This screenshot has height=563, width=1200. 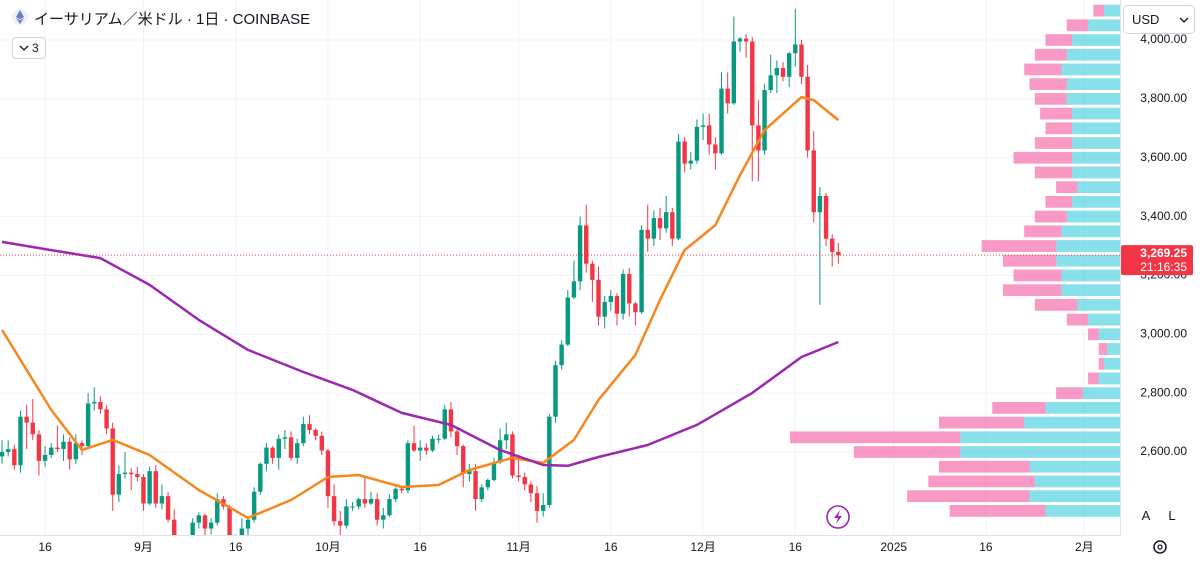 What do you see at coordinates (327, 547) in the screenshot?
I see `x-tick-label: 10月` at bounding box center [327, 547].